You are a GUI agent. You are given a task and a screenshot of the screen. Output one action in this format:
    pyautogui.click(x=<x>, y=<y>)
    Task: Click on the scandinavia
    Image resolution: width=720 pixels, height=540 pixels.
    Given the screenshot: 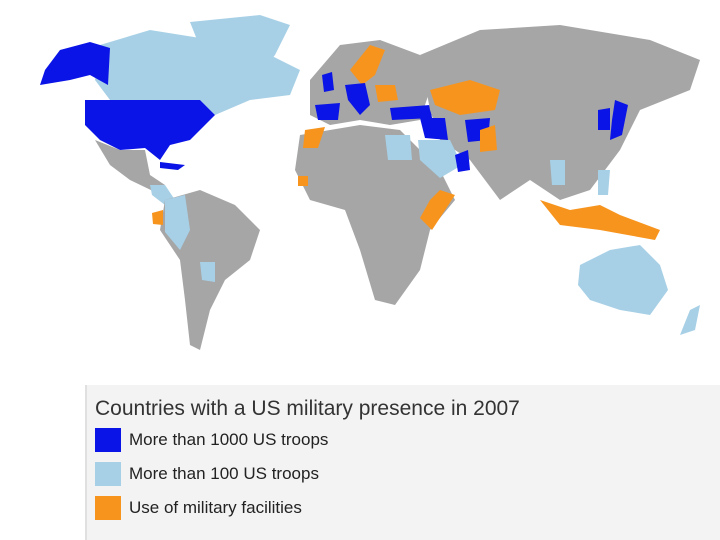 What is the action you would take?
    pyautogui.click(x=367, y=65)
    